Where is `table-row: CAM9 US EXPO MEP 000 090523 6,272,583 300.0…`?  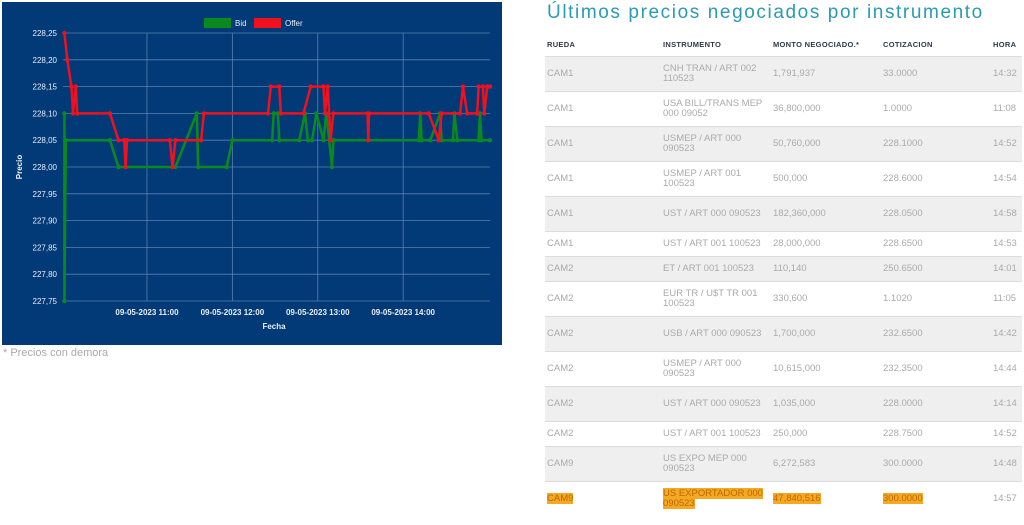 table-row: CAM9 US EXPO MEP 000 090523 6,272,583 300.0… is located at coordinates (783, 464).